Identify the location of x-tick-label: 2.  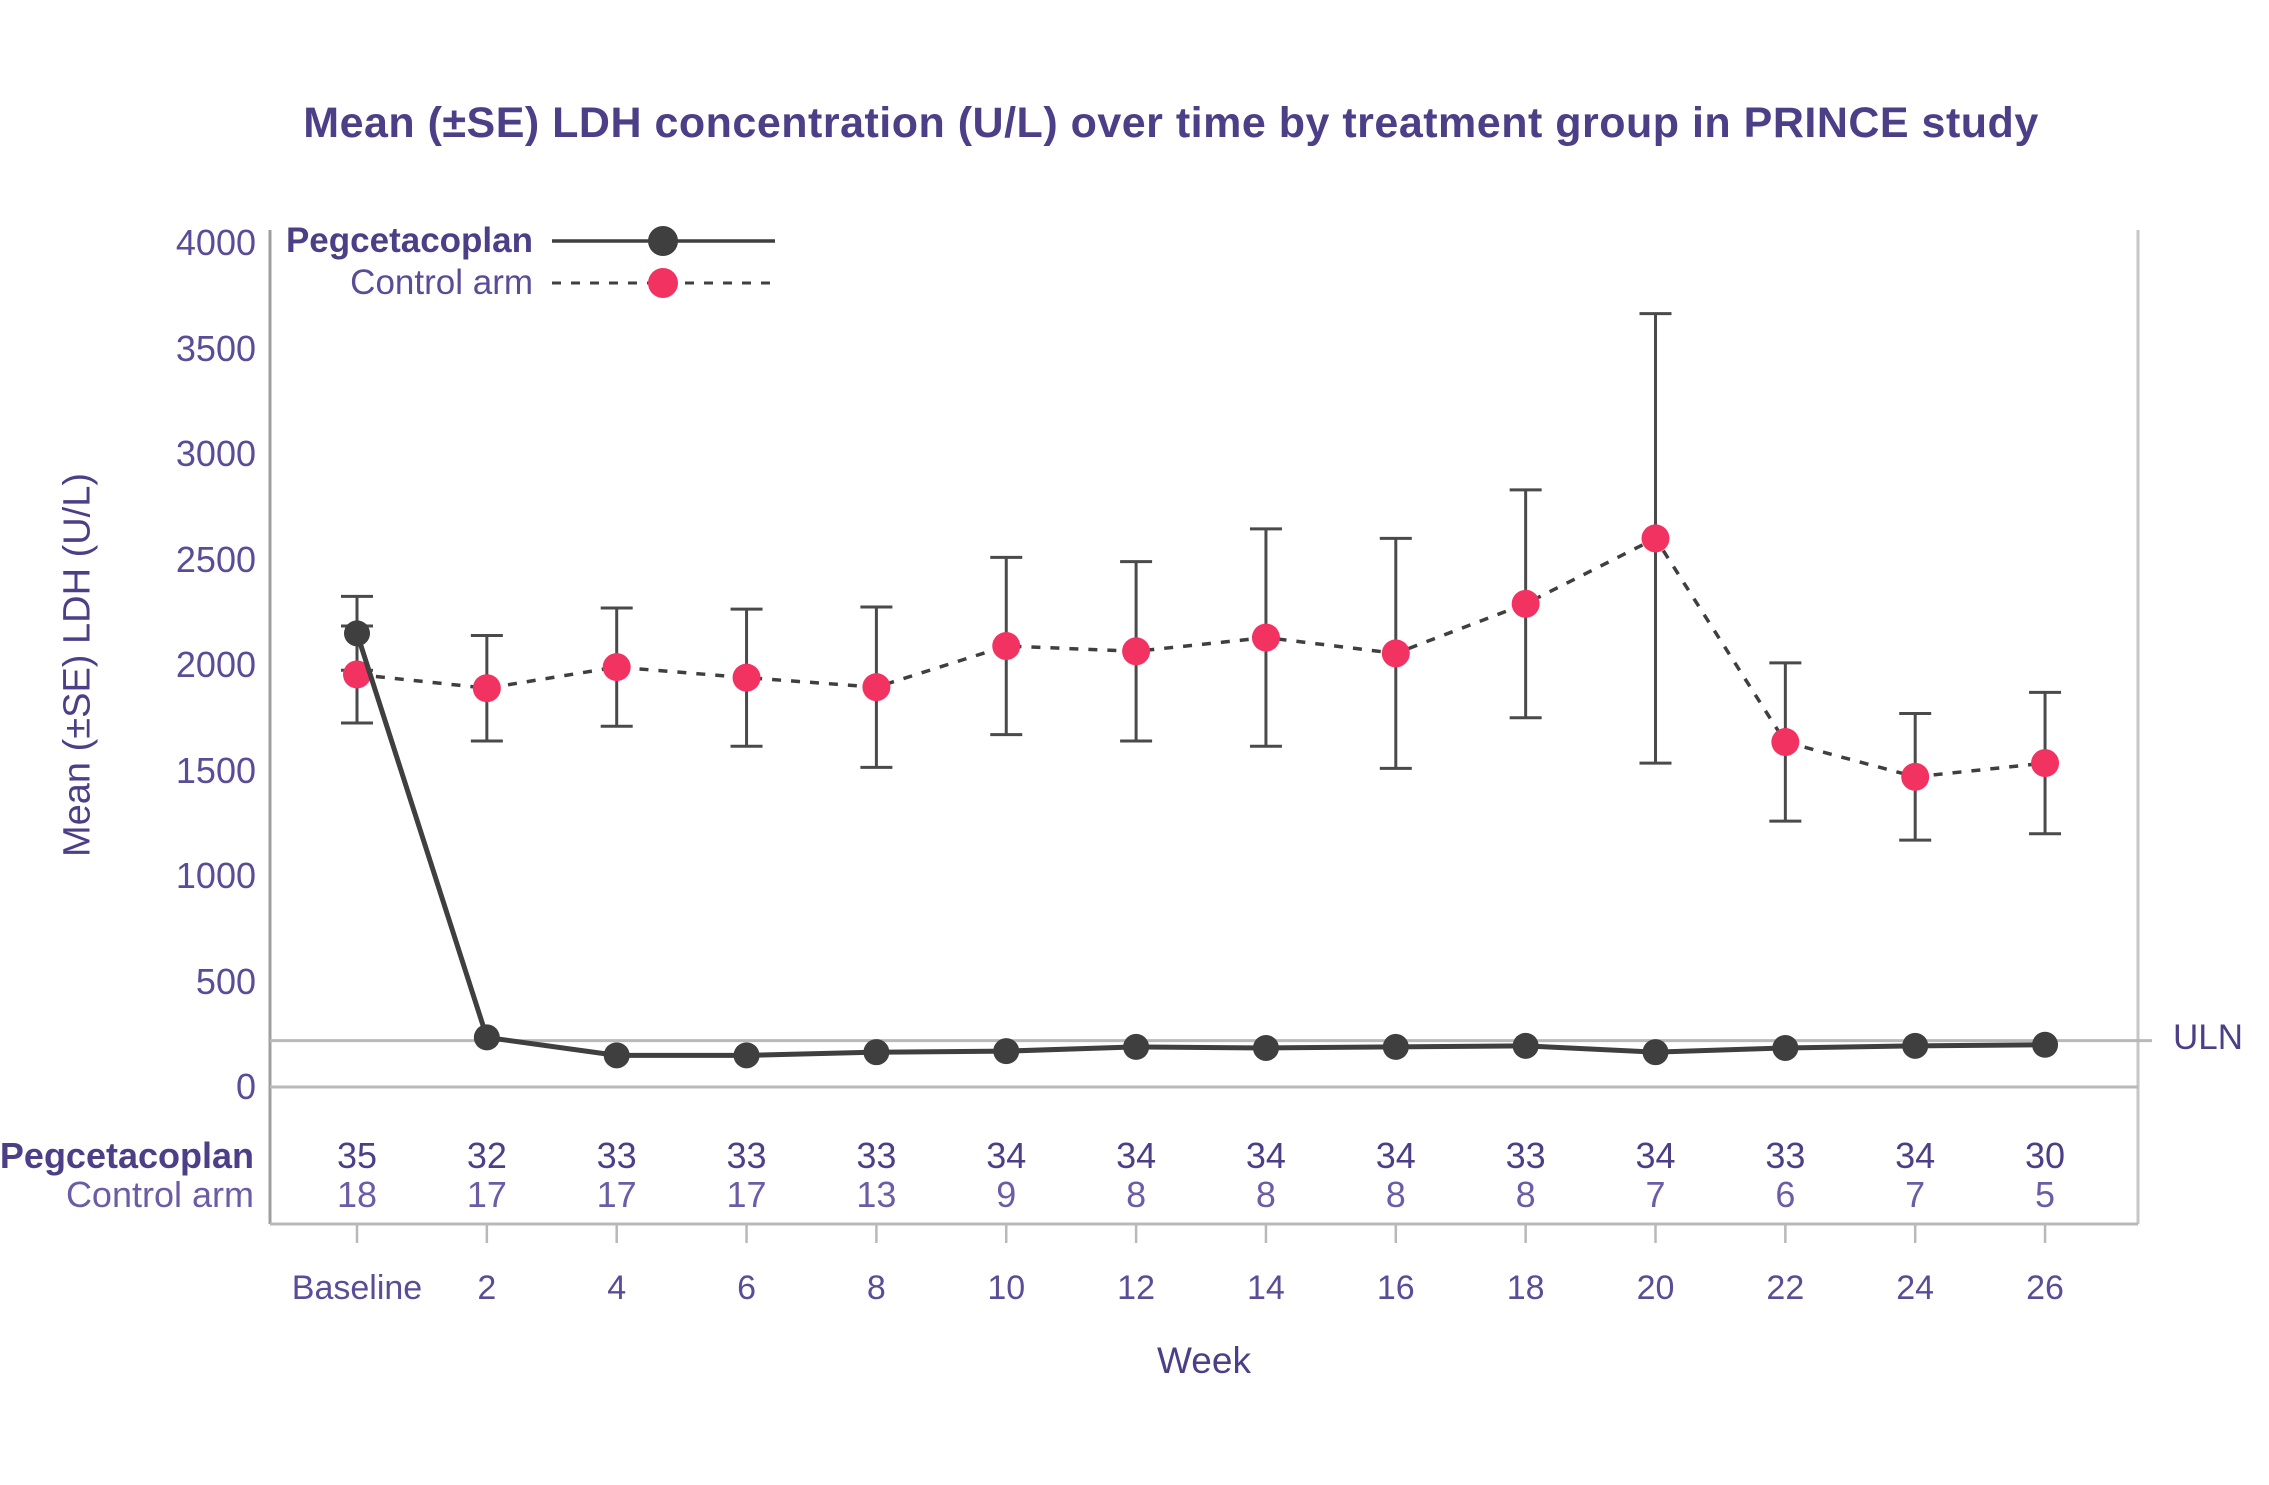
(487, 1288).